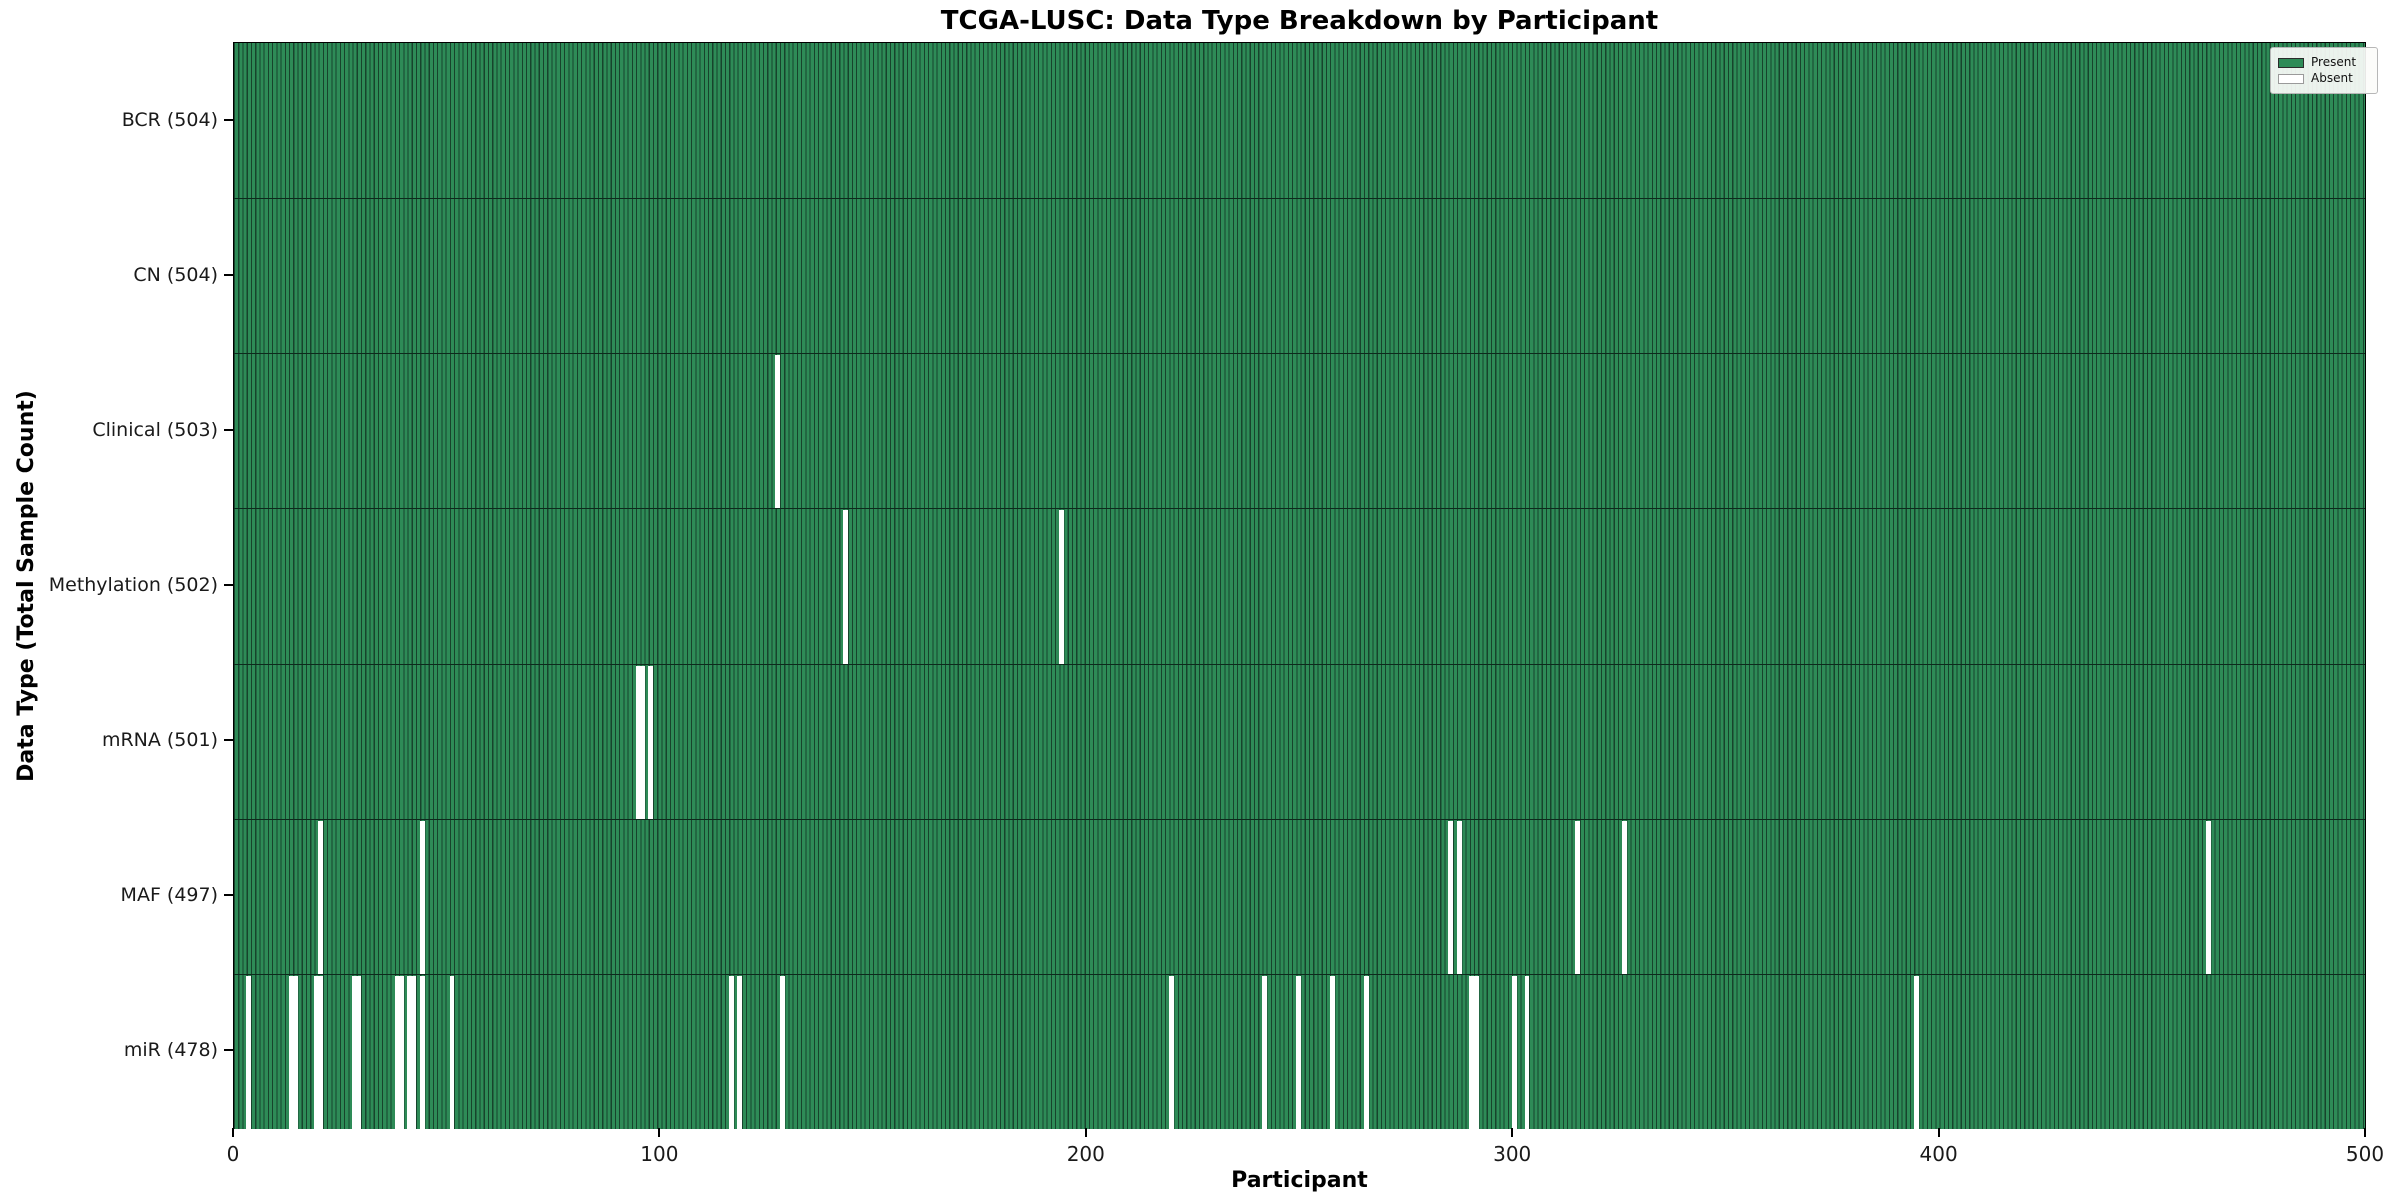 Image resolution: width=2400 pixels, height=1200 pixels. I want to click on legend: Present Absent, so click(2324, 70).